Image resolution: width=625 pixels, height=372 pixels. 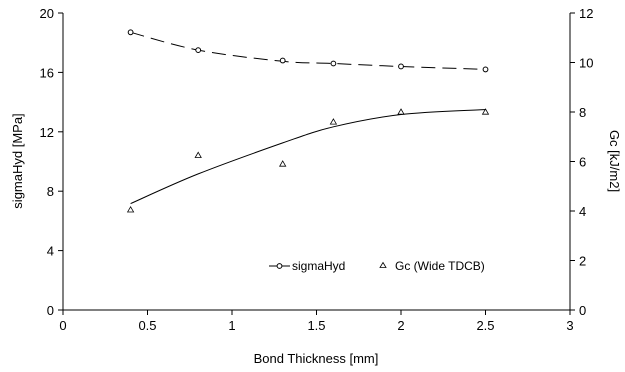 I want to click on x-tick-label: 3, so click(x=569, y=325).